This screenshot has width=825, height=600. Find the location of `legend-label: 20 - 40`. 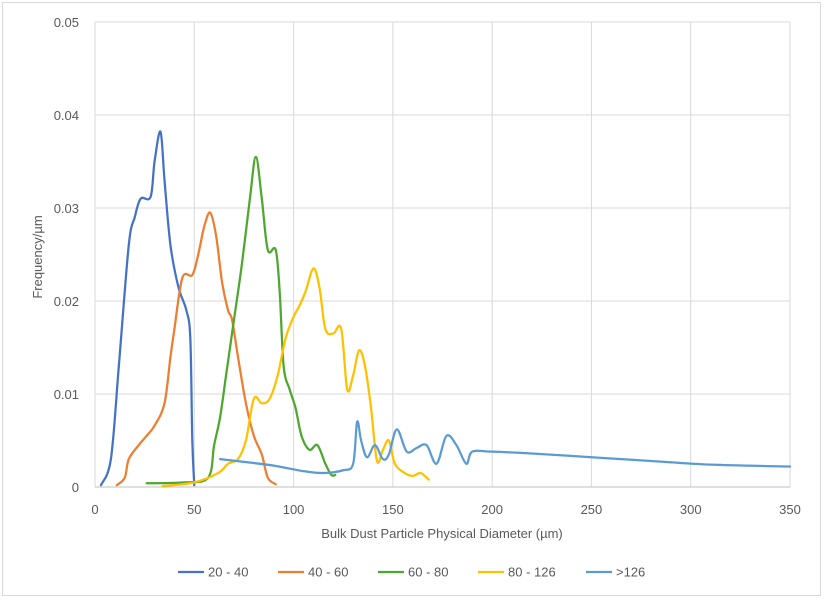

legend-label: 20 - 40 is located at coordinates (228, 572).